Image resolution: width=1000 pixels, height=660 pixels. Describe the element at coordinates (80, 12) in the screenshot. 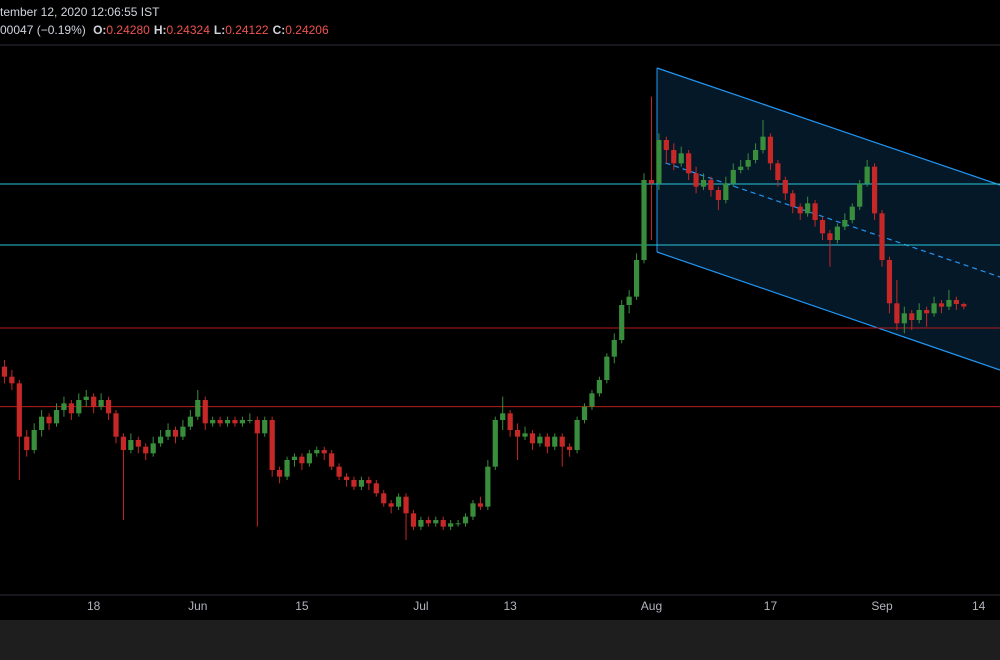

I see `header-datetime: tember 12, 2020 12:06:55 IST` at that location.